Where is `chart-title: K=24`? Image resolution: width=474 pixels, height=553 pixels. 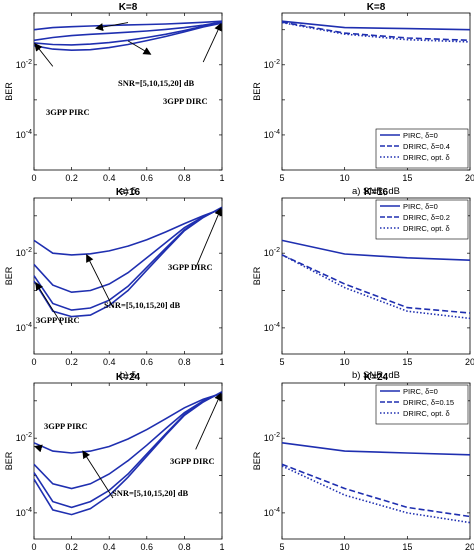 chart-title: K=24 is located at coordinates (376, 377).